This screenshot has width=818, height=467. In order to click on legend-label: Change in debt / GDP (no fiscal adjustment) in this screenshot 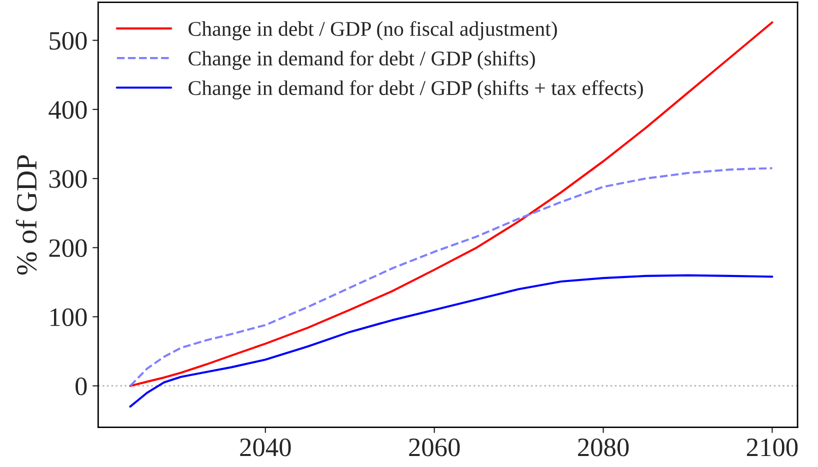, I will do `click(372, 30)`.